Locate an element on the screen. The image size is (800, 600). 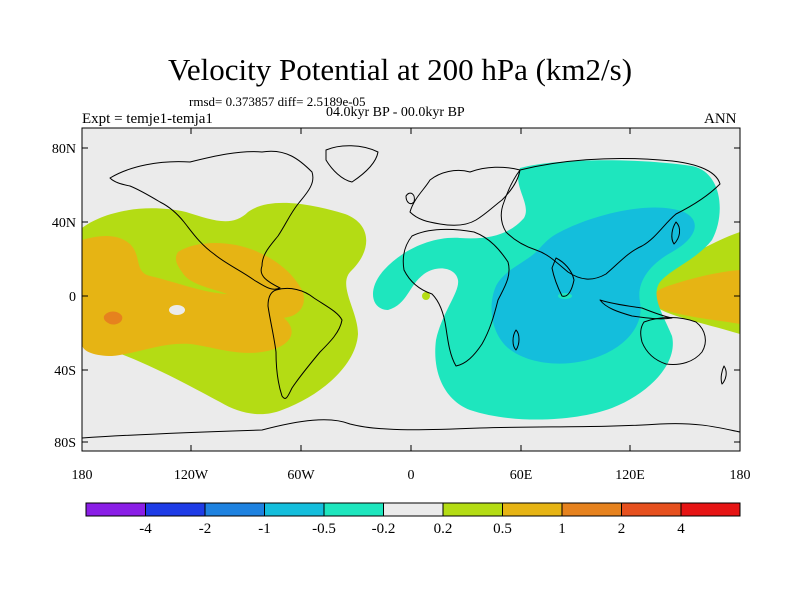
colorbar-label: 4 is located at coordinates (681, 529).